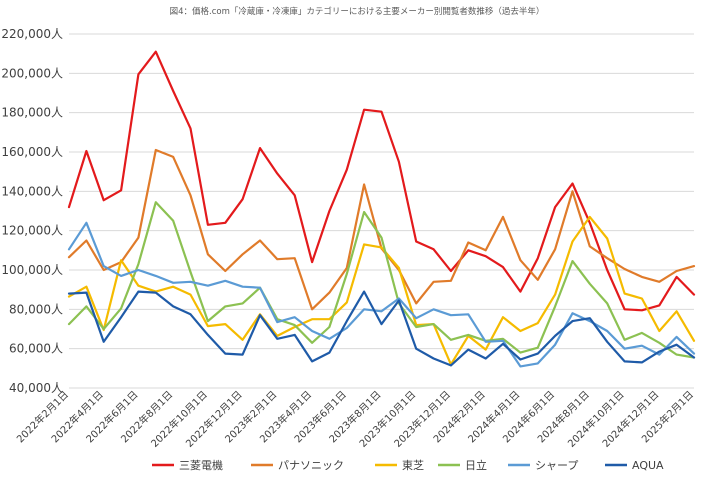 The image size is (715, 477). Describe the element at coordinates (32, 34) in the screenshot. I see `y-tick-label: 220,000人` at that location.